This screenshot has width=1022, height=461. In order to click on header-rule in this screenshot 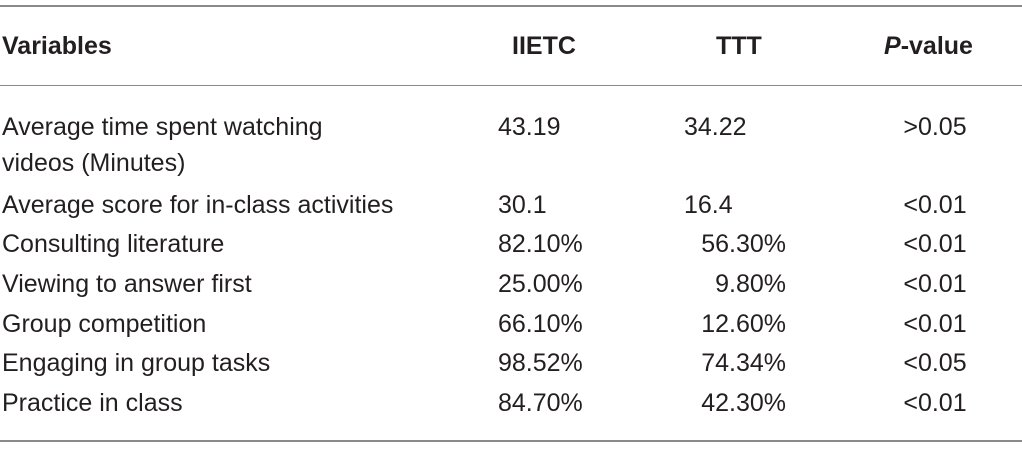, I will do `click(511, 85)`.